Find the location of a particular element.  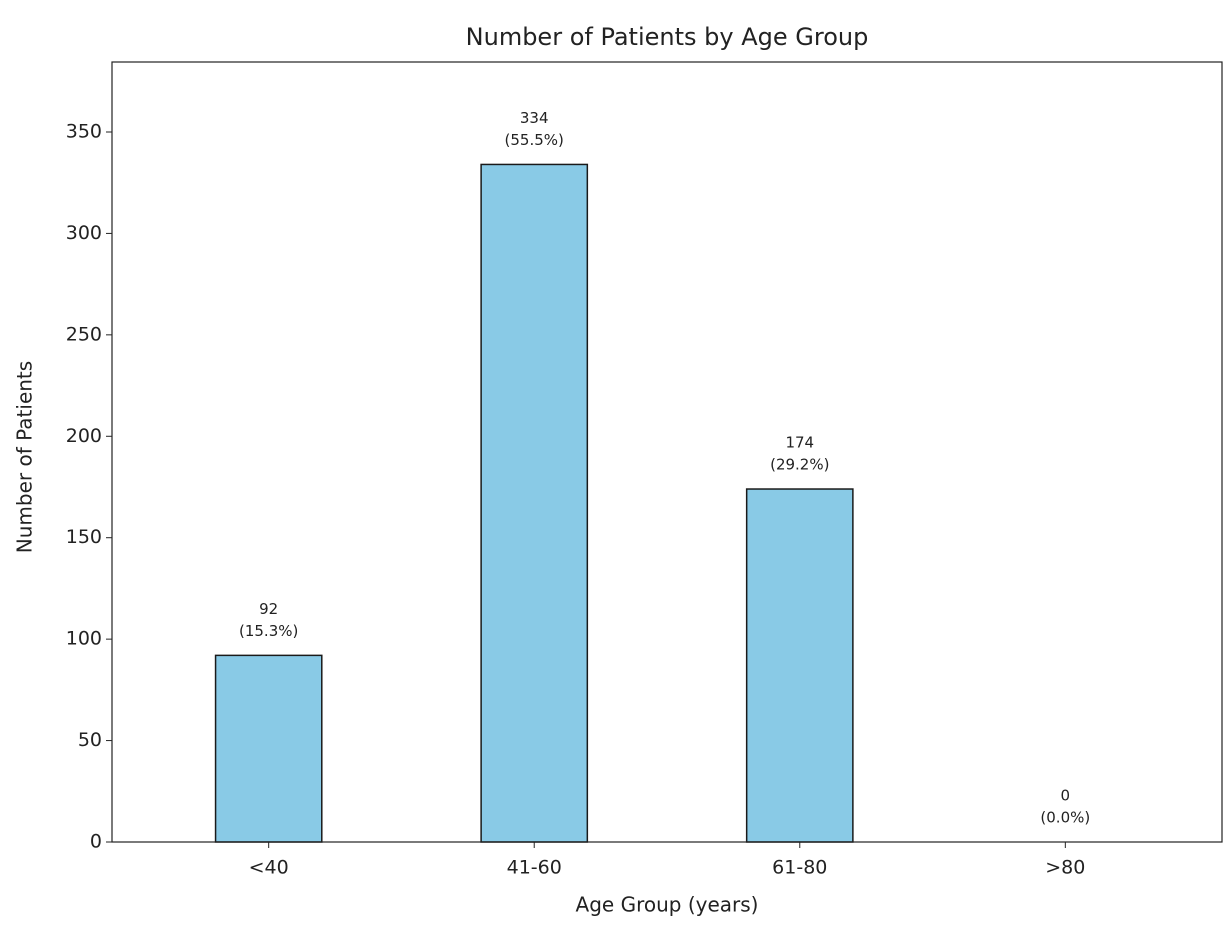

y-axis-label: Number of Patients is located at coordinates (25, 457).